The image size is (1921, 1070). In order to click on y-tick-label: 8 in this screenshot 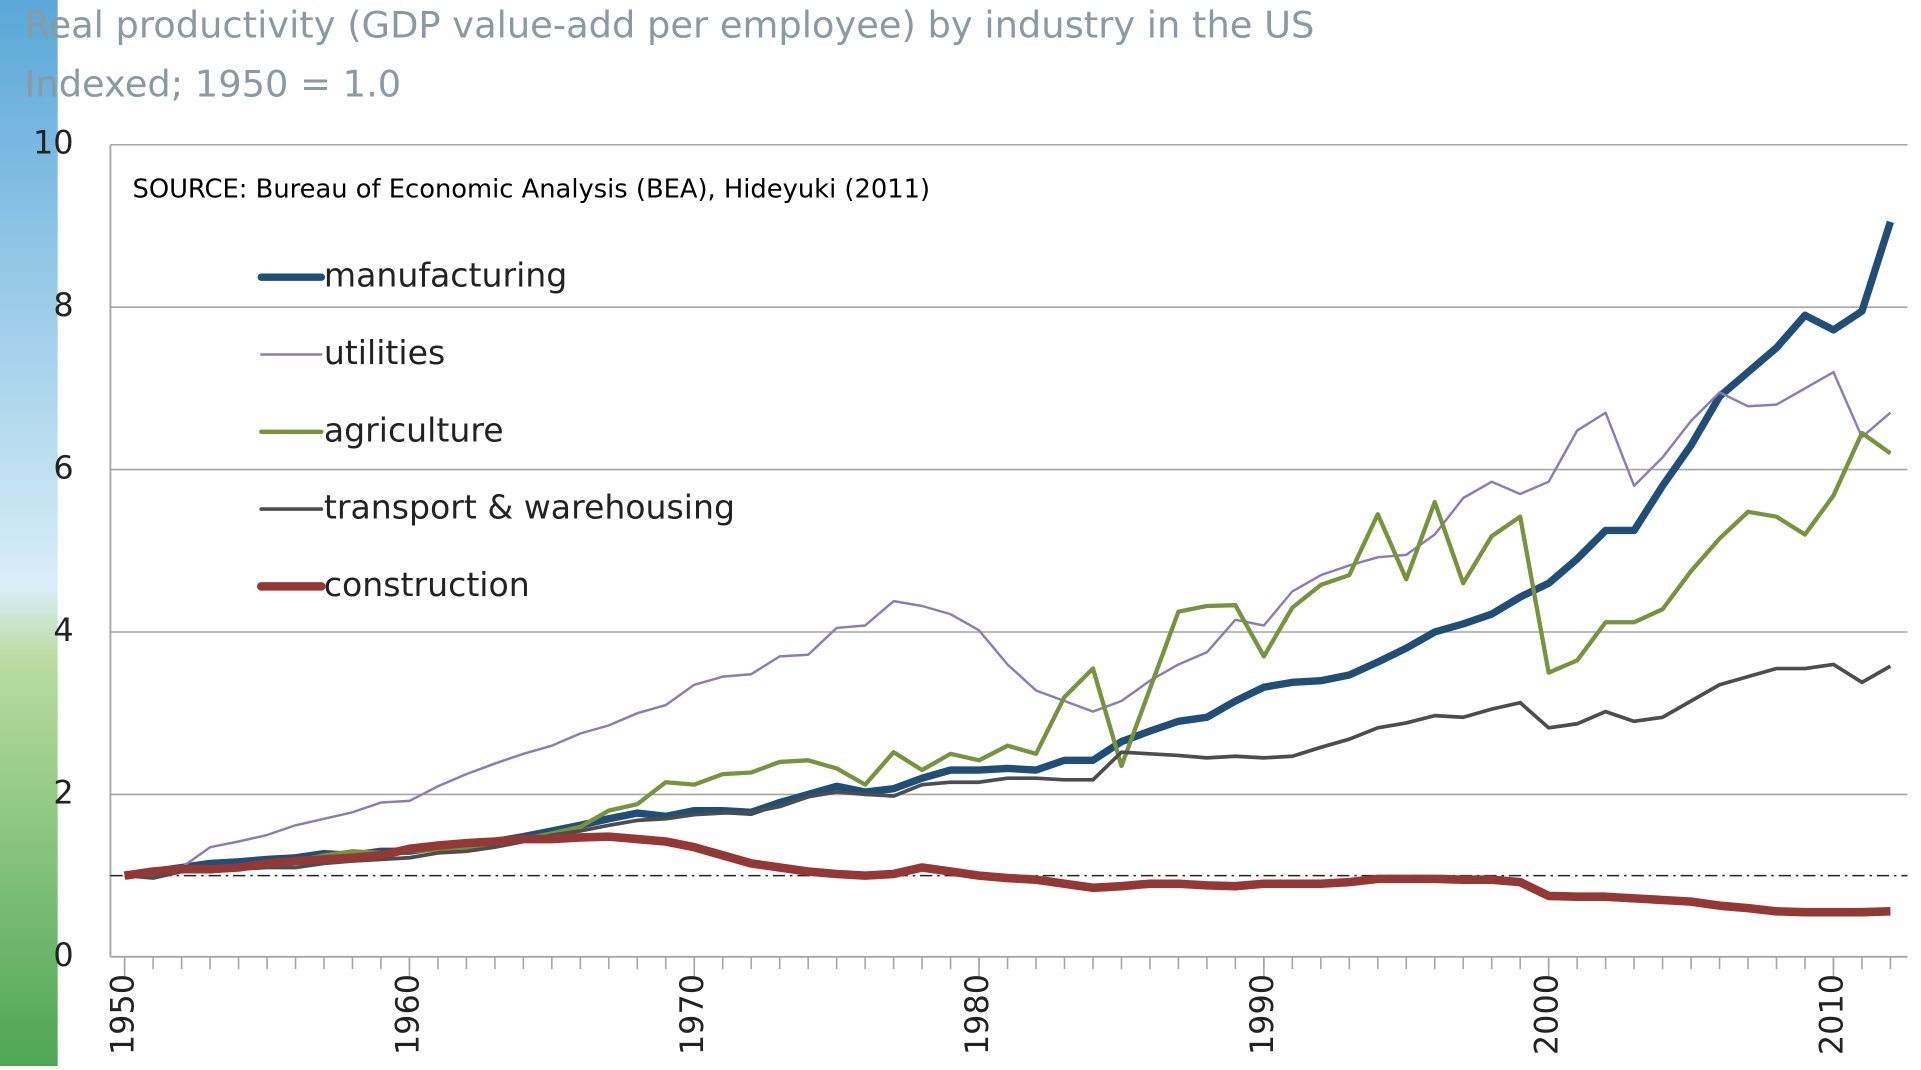, I will do `click(63, 305)`.